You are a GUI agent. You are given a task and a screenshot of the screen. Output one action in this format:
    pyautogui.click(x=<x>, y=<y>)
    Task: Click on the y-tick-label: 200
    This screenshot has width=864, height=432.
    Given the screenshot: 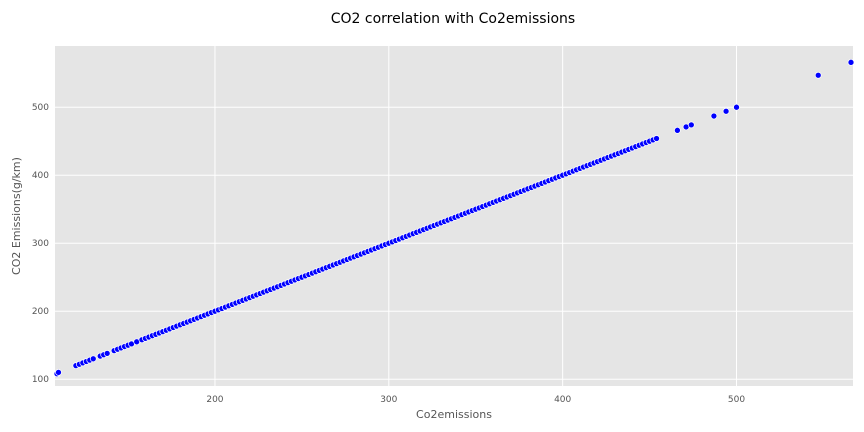 What is the action you would take?
    pyautogui.click(x=40, y=312)
    